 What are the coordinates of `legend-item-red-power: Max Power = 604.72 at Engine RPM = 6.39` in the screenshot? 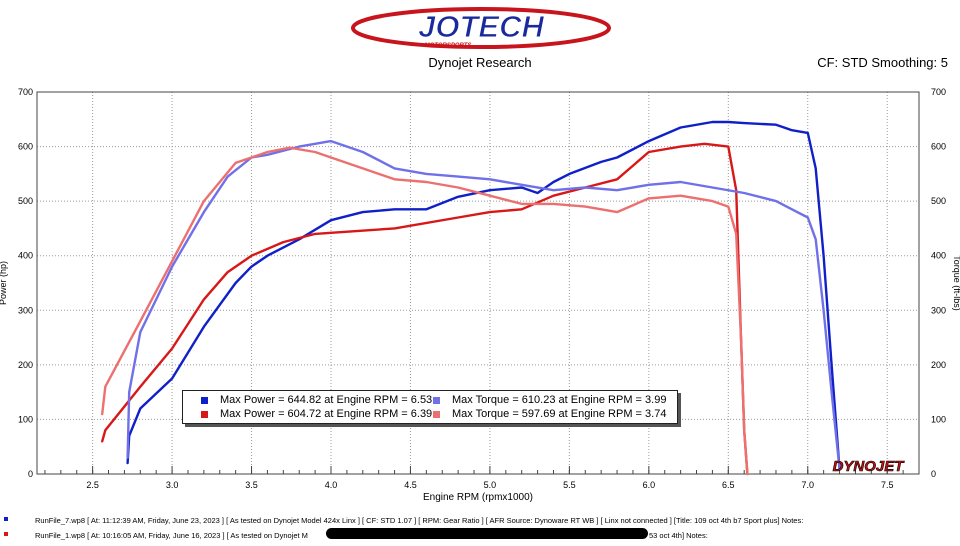 It's located at (316, 414).